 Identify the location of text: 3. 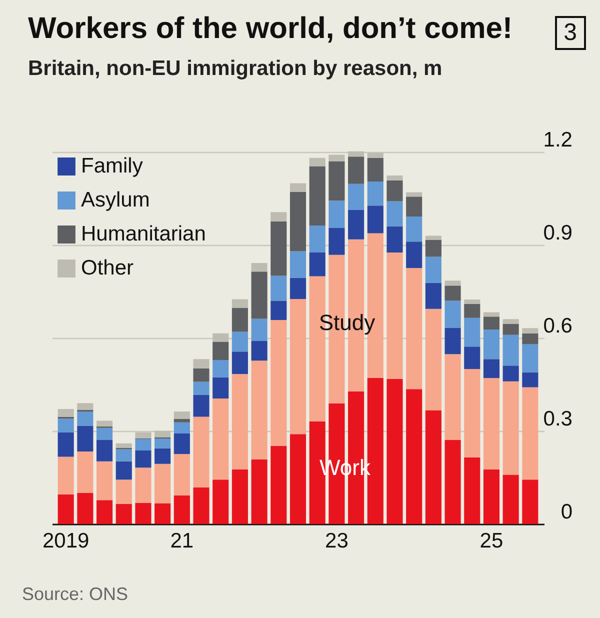
(570, 33).